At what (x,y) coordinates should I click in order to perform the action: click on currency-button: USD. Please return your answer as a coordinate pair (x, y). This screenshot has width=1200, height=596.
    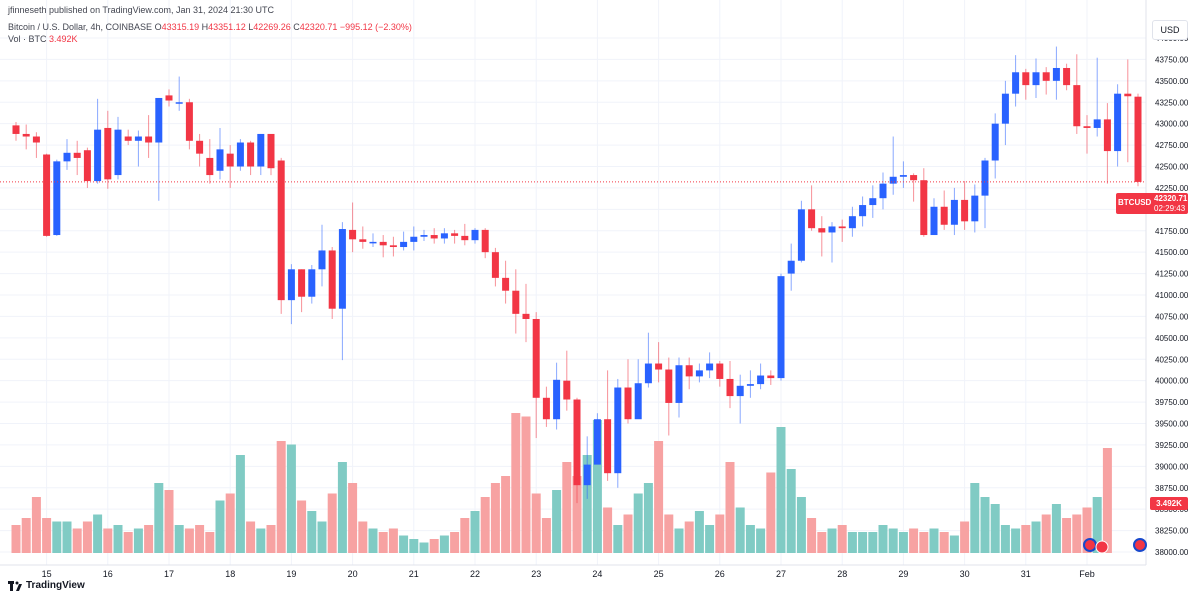
    Looking at the image, I should click on (1170, 30).